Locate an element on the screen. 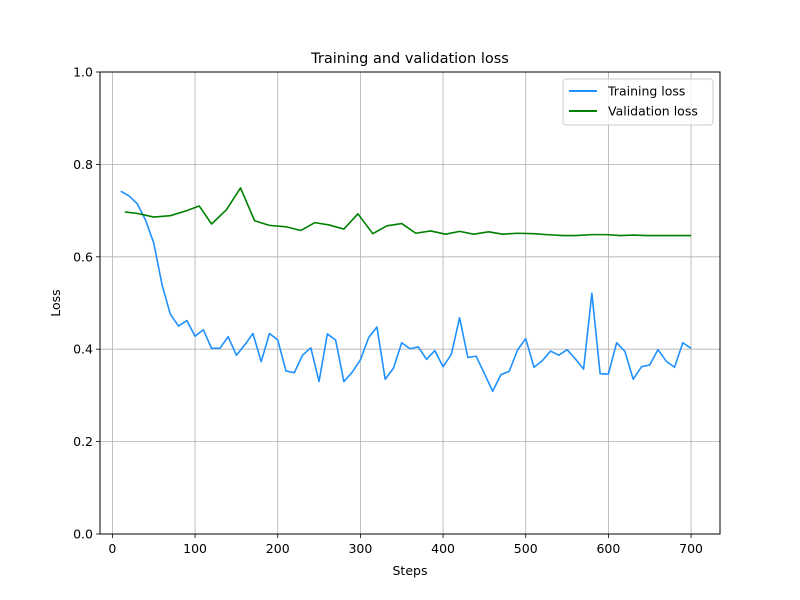 The width and height of the screenshot is (800, 600). x-tick-label: 0 is located at coordinates (112, 548).